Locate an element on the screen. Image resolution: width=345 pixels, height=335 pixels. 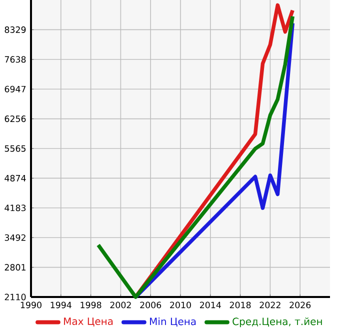
x-tick-label: 2006 is located at coordinates (151, 305).